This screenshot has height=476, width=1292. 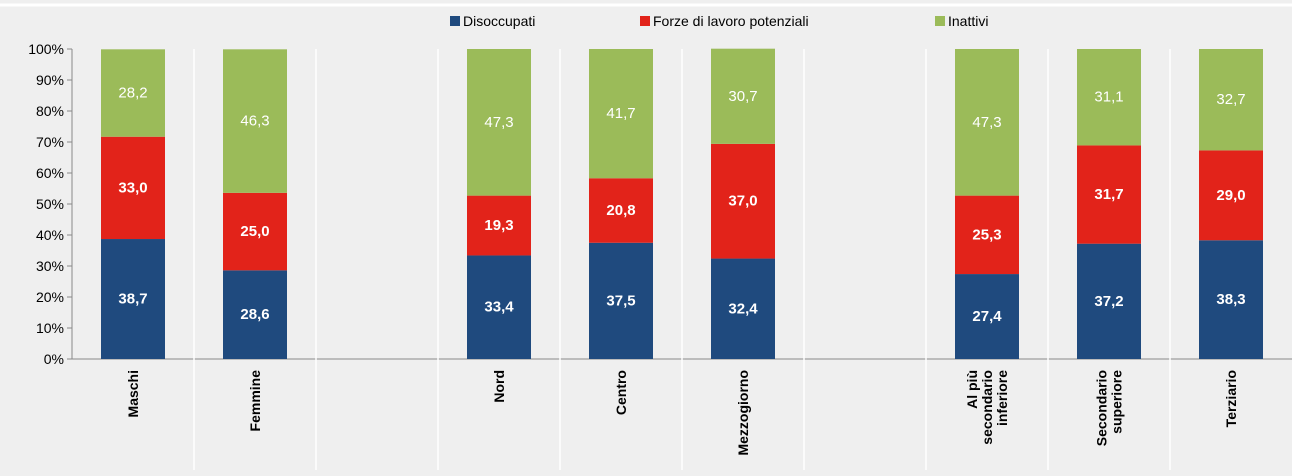 I want to click on value-label: 25,3, so click(x=986, y=234).